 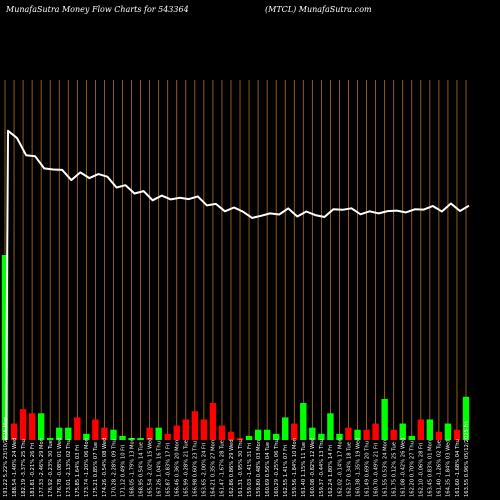 What do you see at coordinates (196, 469) in the screenshot?
I see `x-tick-label: 166.98 0.60% 23 Thu` at bounding box center [196, 469].